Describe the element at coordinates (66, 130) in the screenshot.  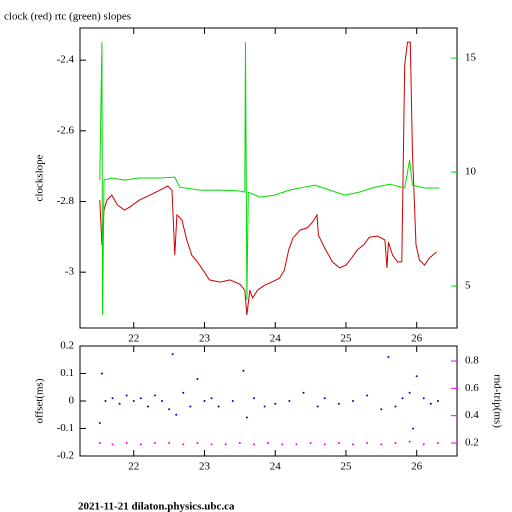
I see `y-tick-label: -2.6` at that location.